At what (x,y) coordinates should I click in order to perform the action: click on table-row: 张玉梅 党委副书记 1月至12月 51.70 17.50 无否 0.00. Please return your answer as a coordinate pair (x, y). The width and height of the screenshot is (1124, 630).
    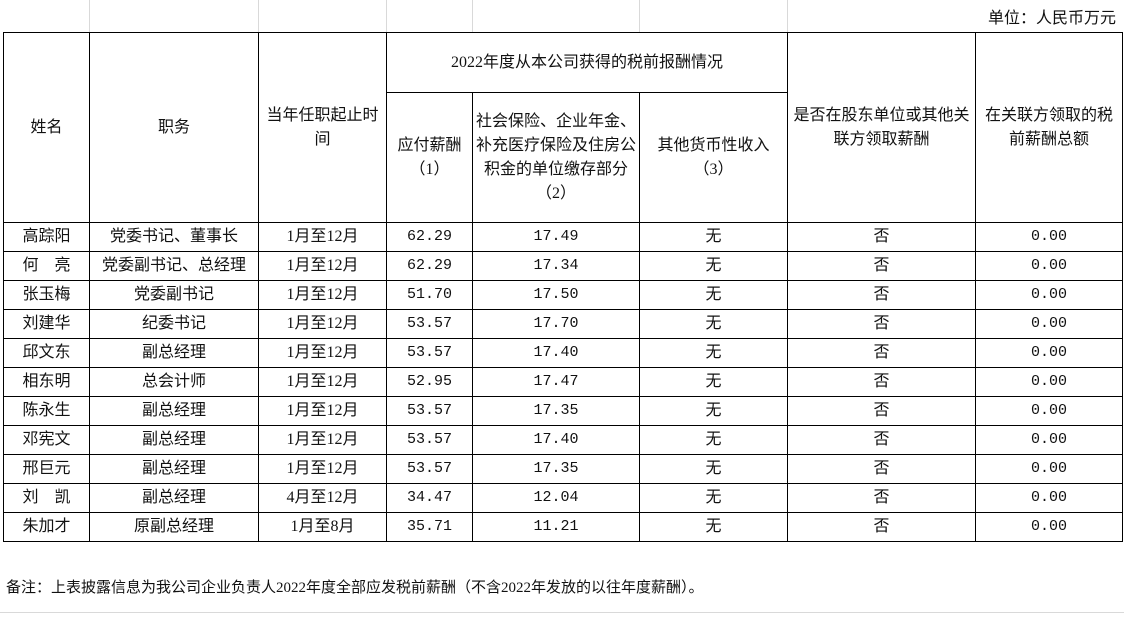
    Looking at the image, I should click on (563, 295).